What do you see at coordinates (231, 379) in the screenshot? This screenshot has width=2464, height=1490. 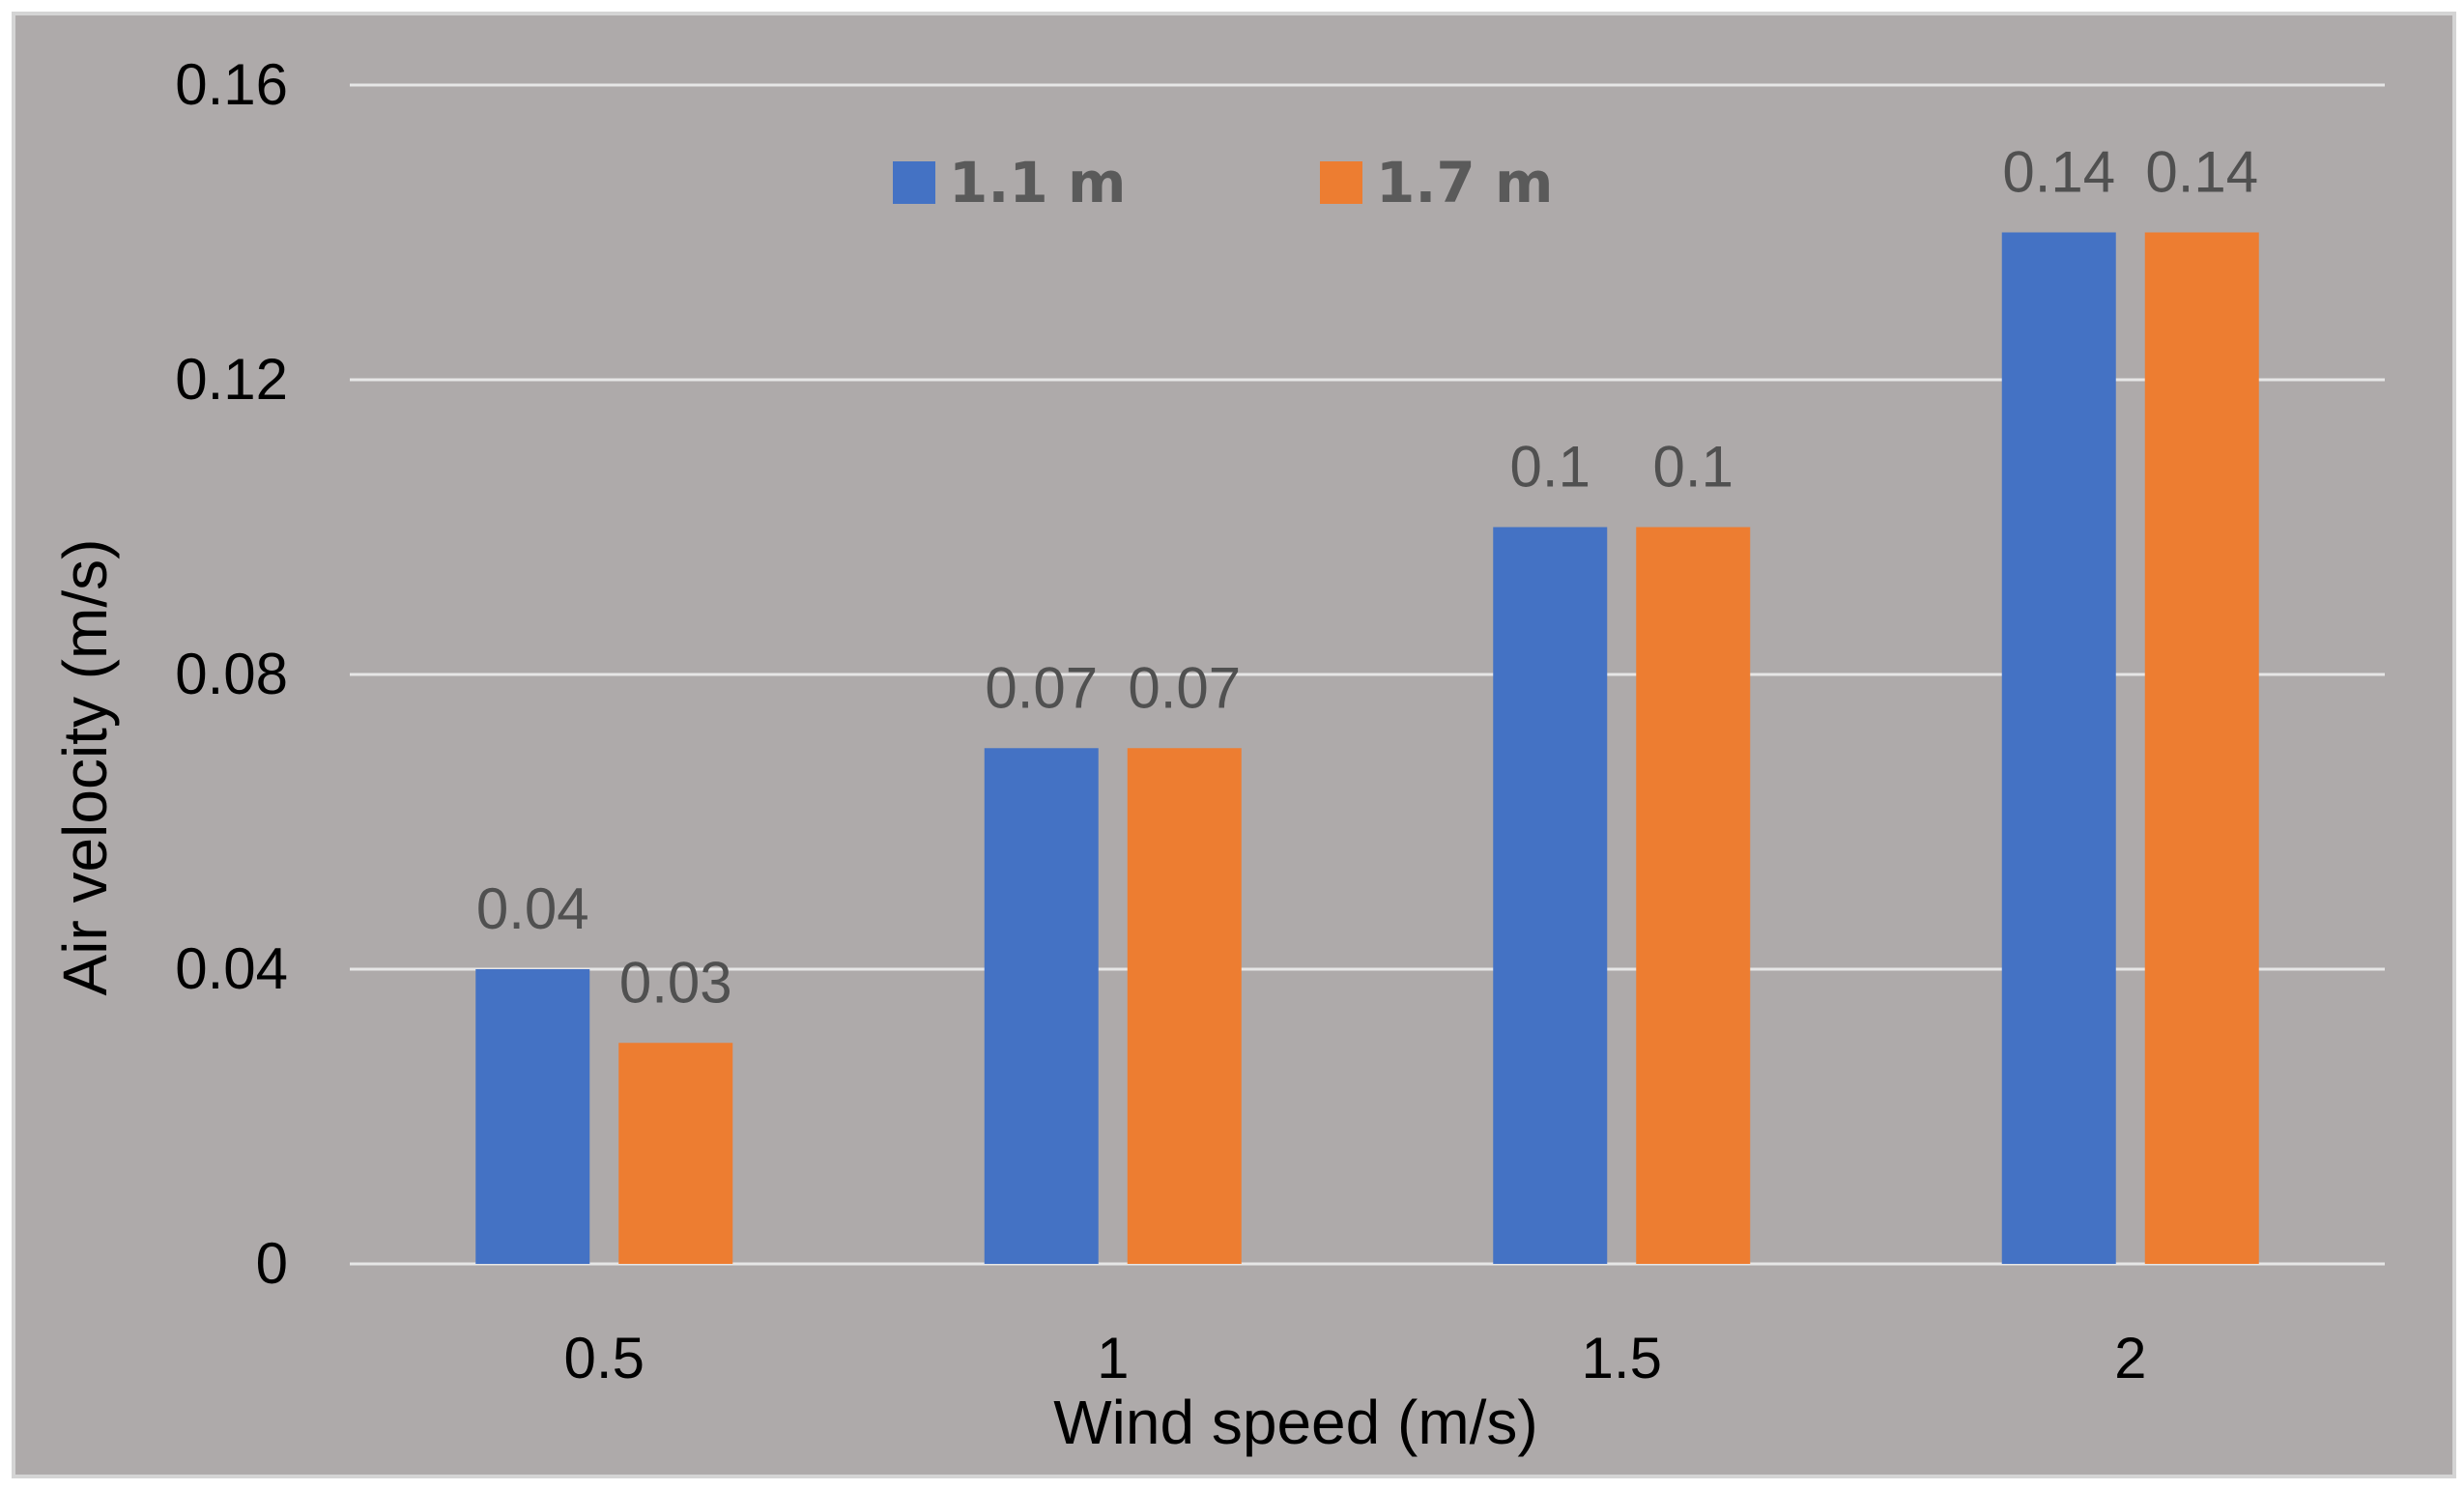 I see `y-tick-label: 0.12` at bounding box center [231, 379].